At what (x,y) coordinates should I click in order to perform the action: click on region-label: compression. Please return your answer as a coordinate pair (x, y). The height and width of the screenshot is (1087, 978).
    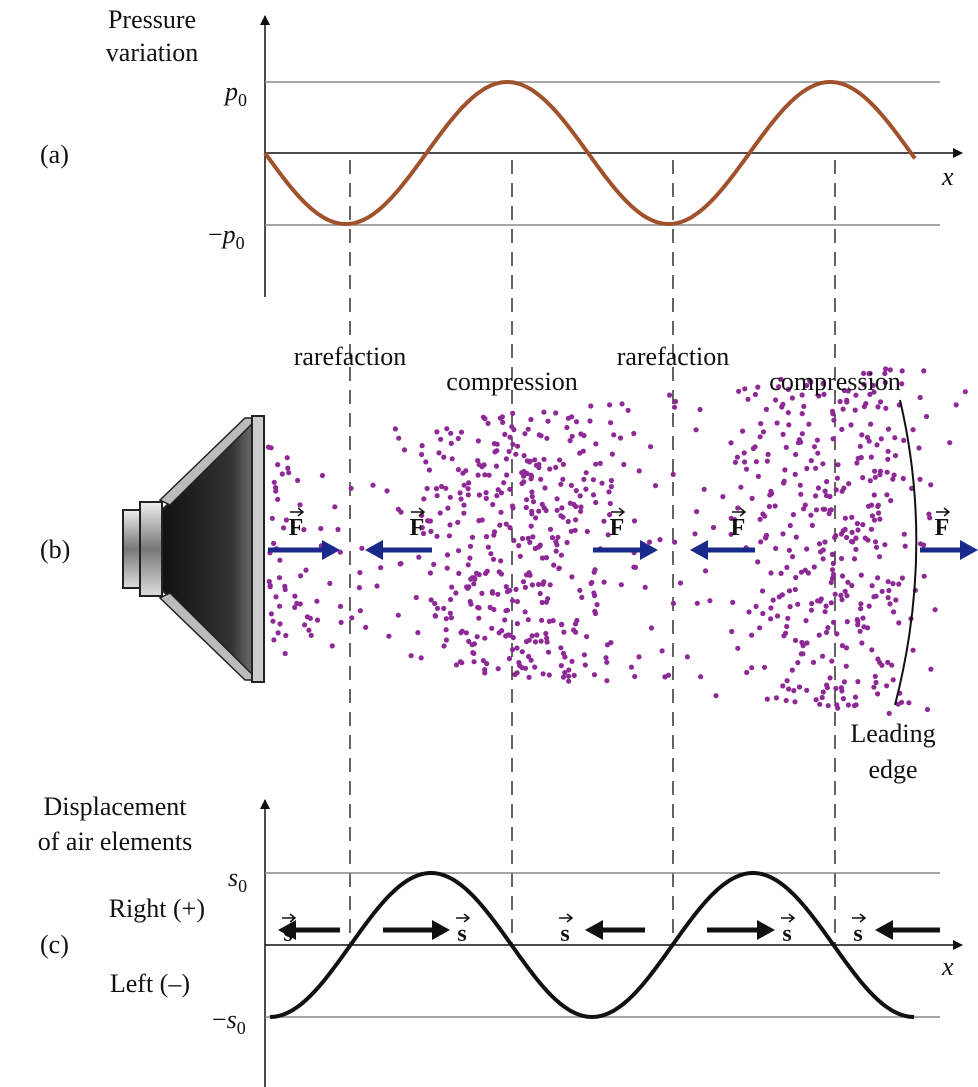
    Looking at the image, I should click on (511, 381).